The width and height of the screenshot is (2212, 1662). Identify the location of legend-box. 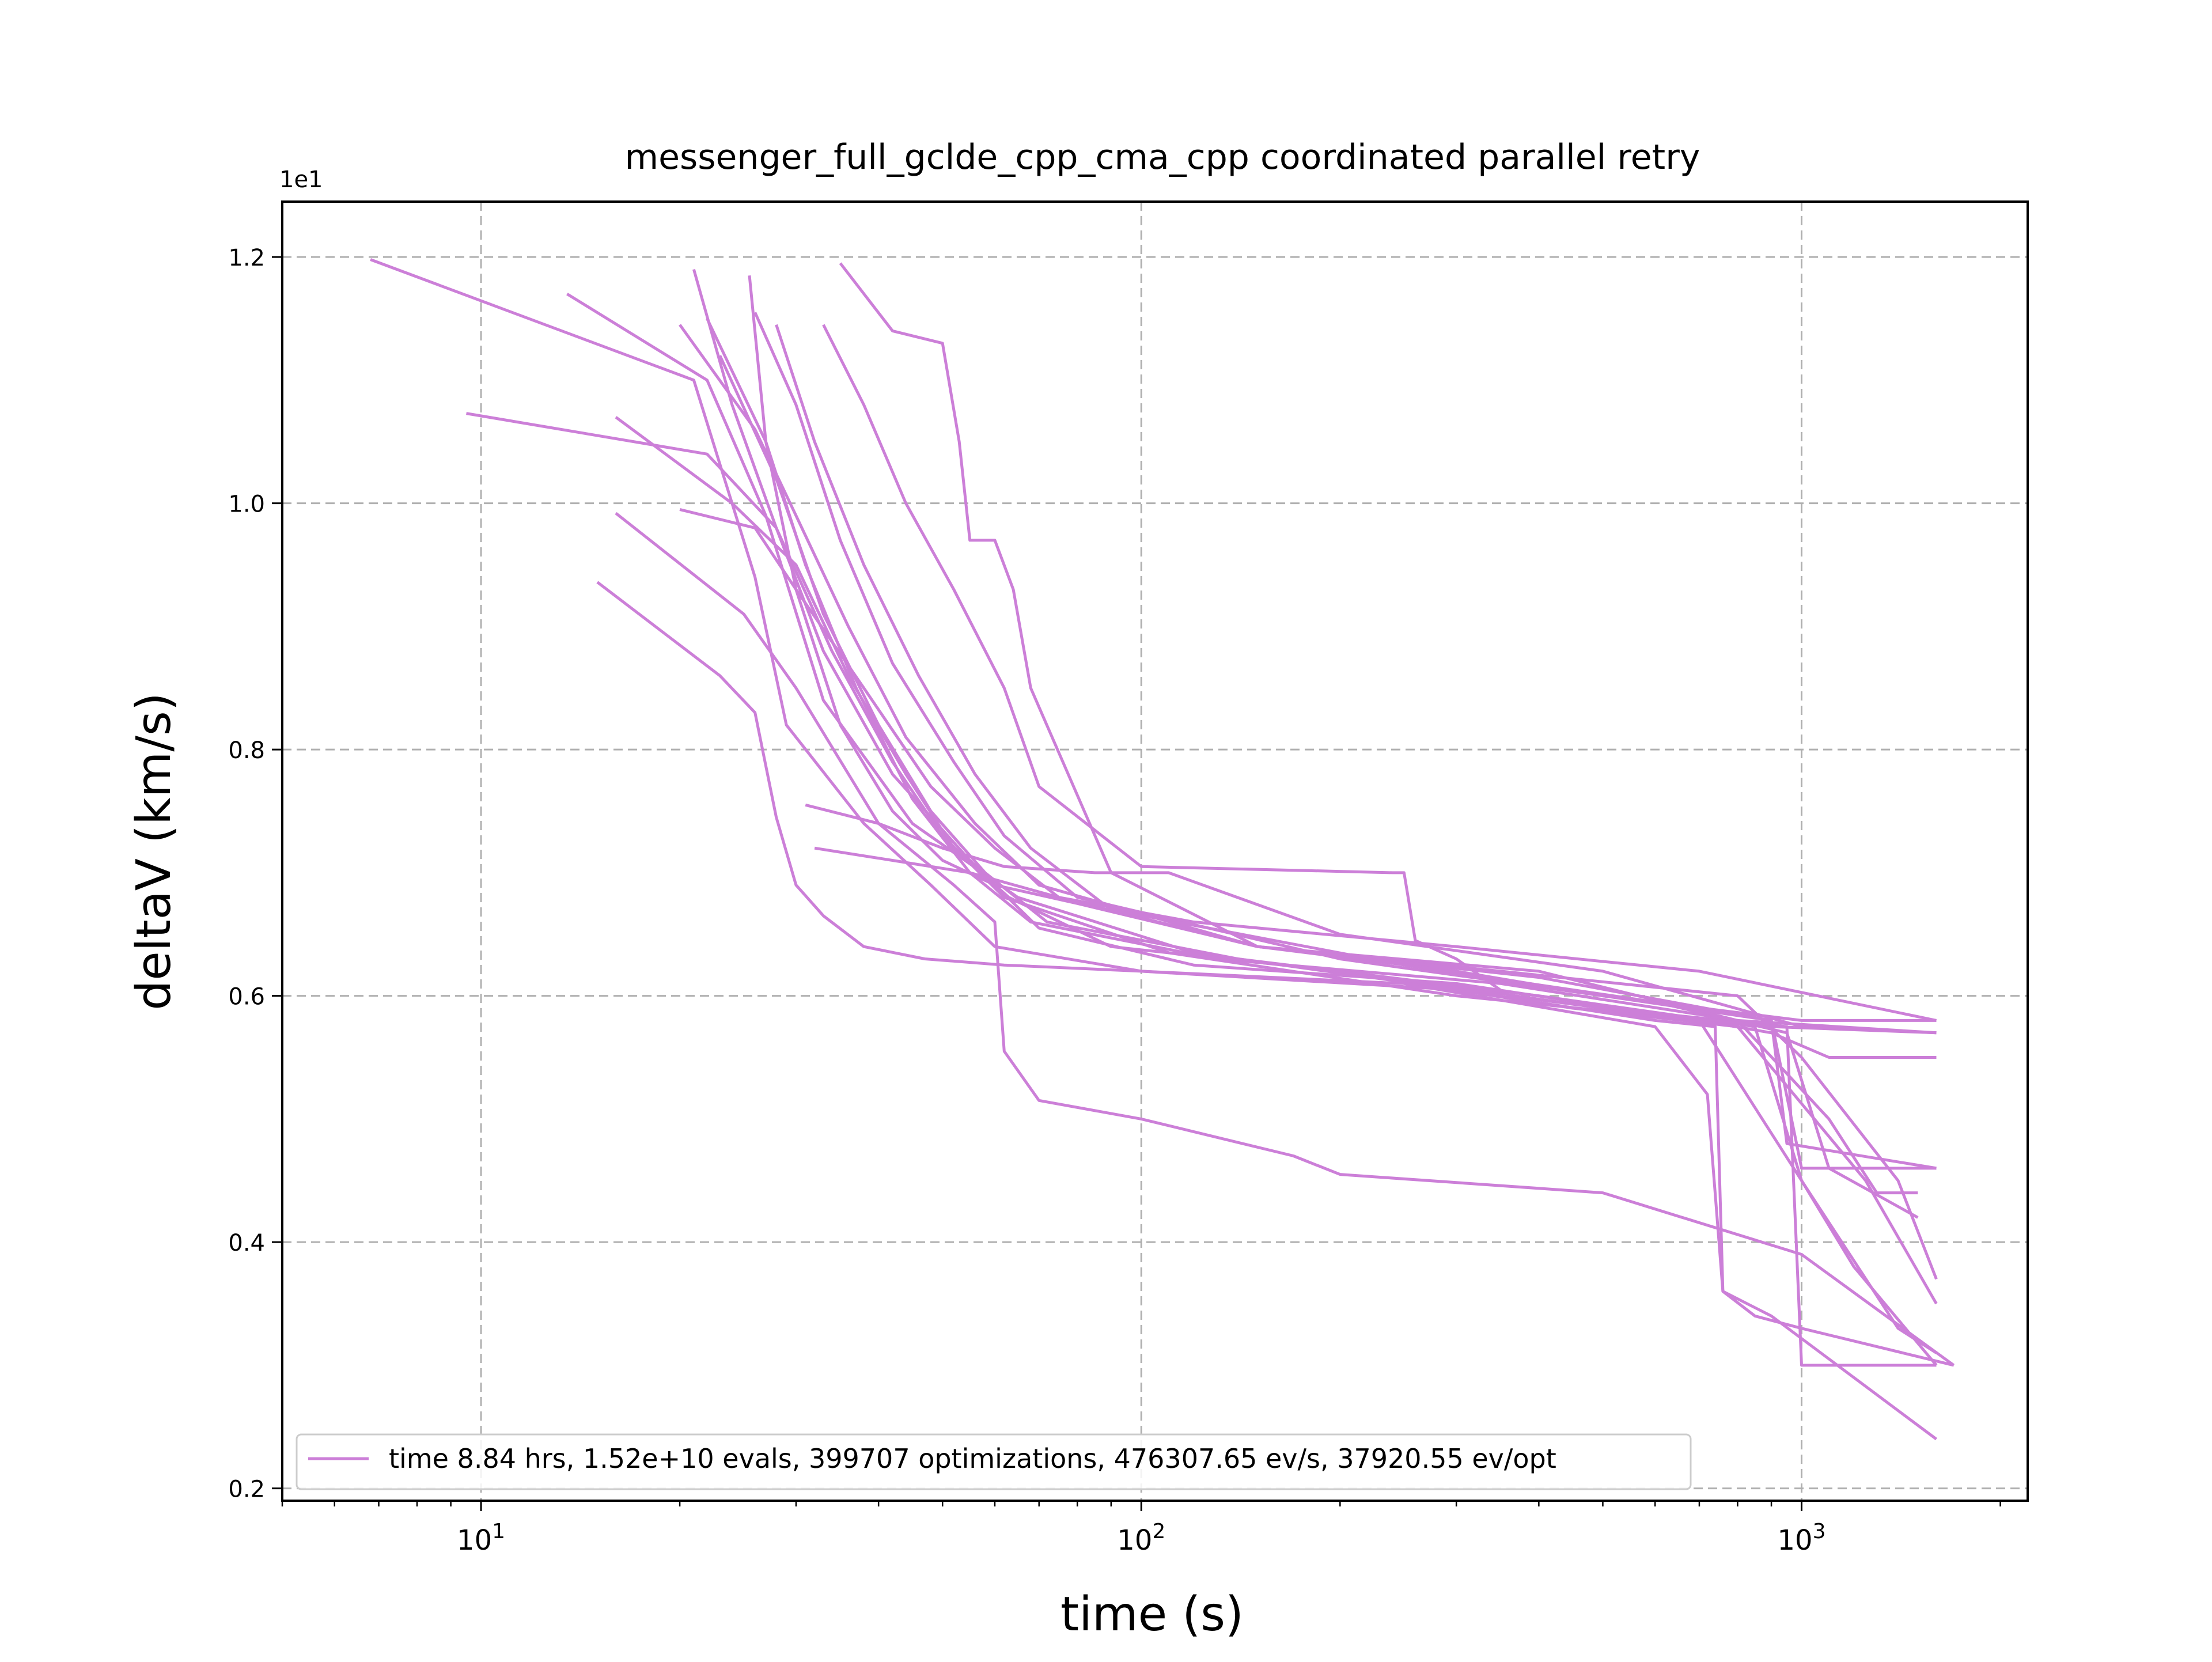
(994, 1462).